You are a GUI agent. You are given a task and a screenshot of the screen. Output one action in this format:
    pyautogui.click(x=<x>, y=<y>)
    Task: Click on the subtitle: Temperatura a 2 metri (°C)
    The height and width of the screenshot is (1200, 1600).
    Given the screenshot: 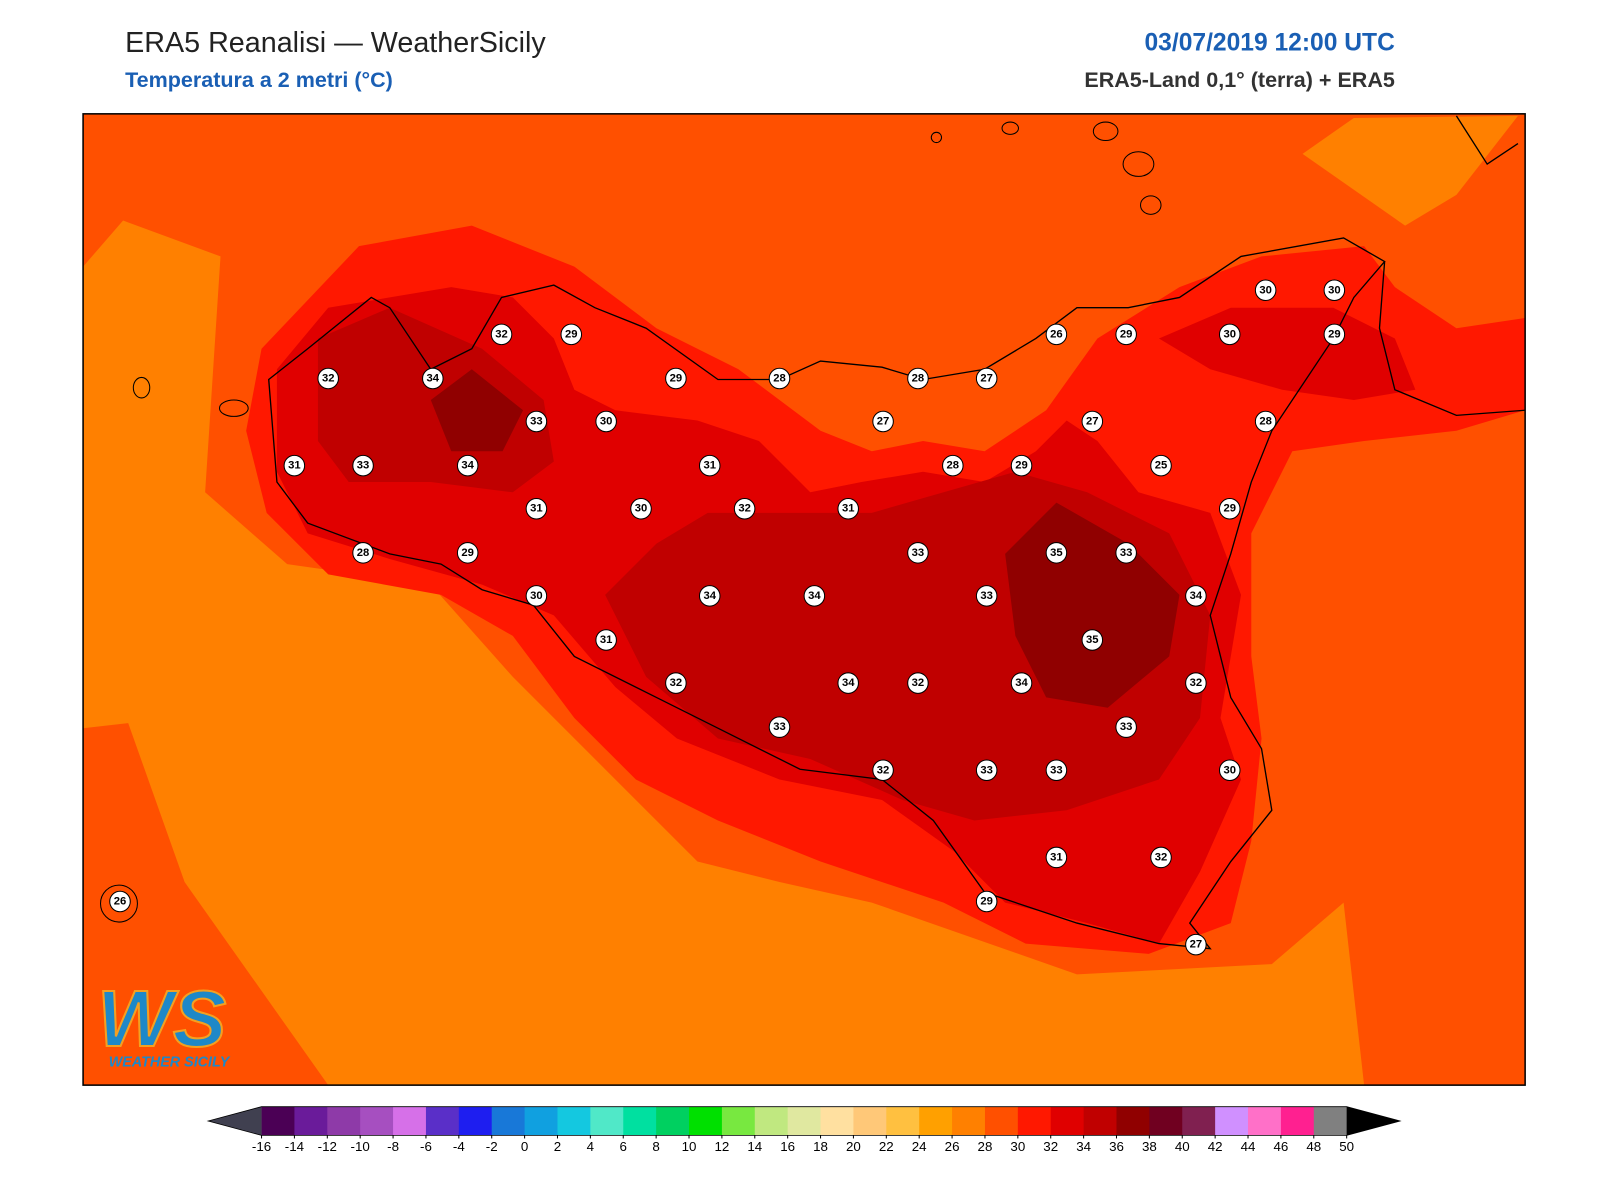 What is the action you would take?
    pyautogui.click(x=259, y=80)
    